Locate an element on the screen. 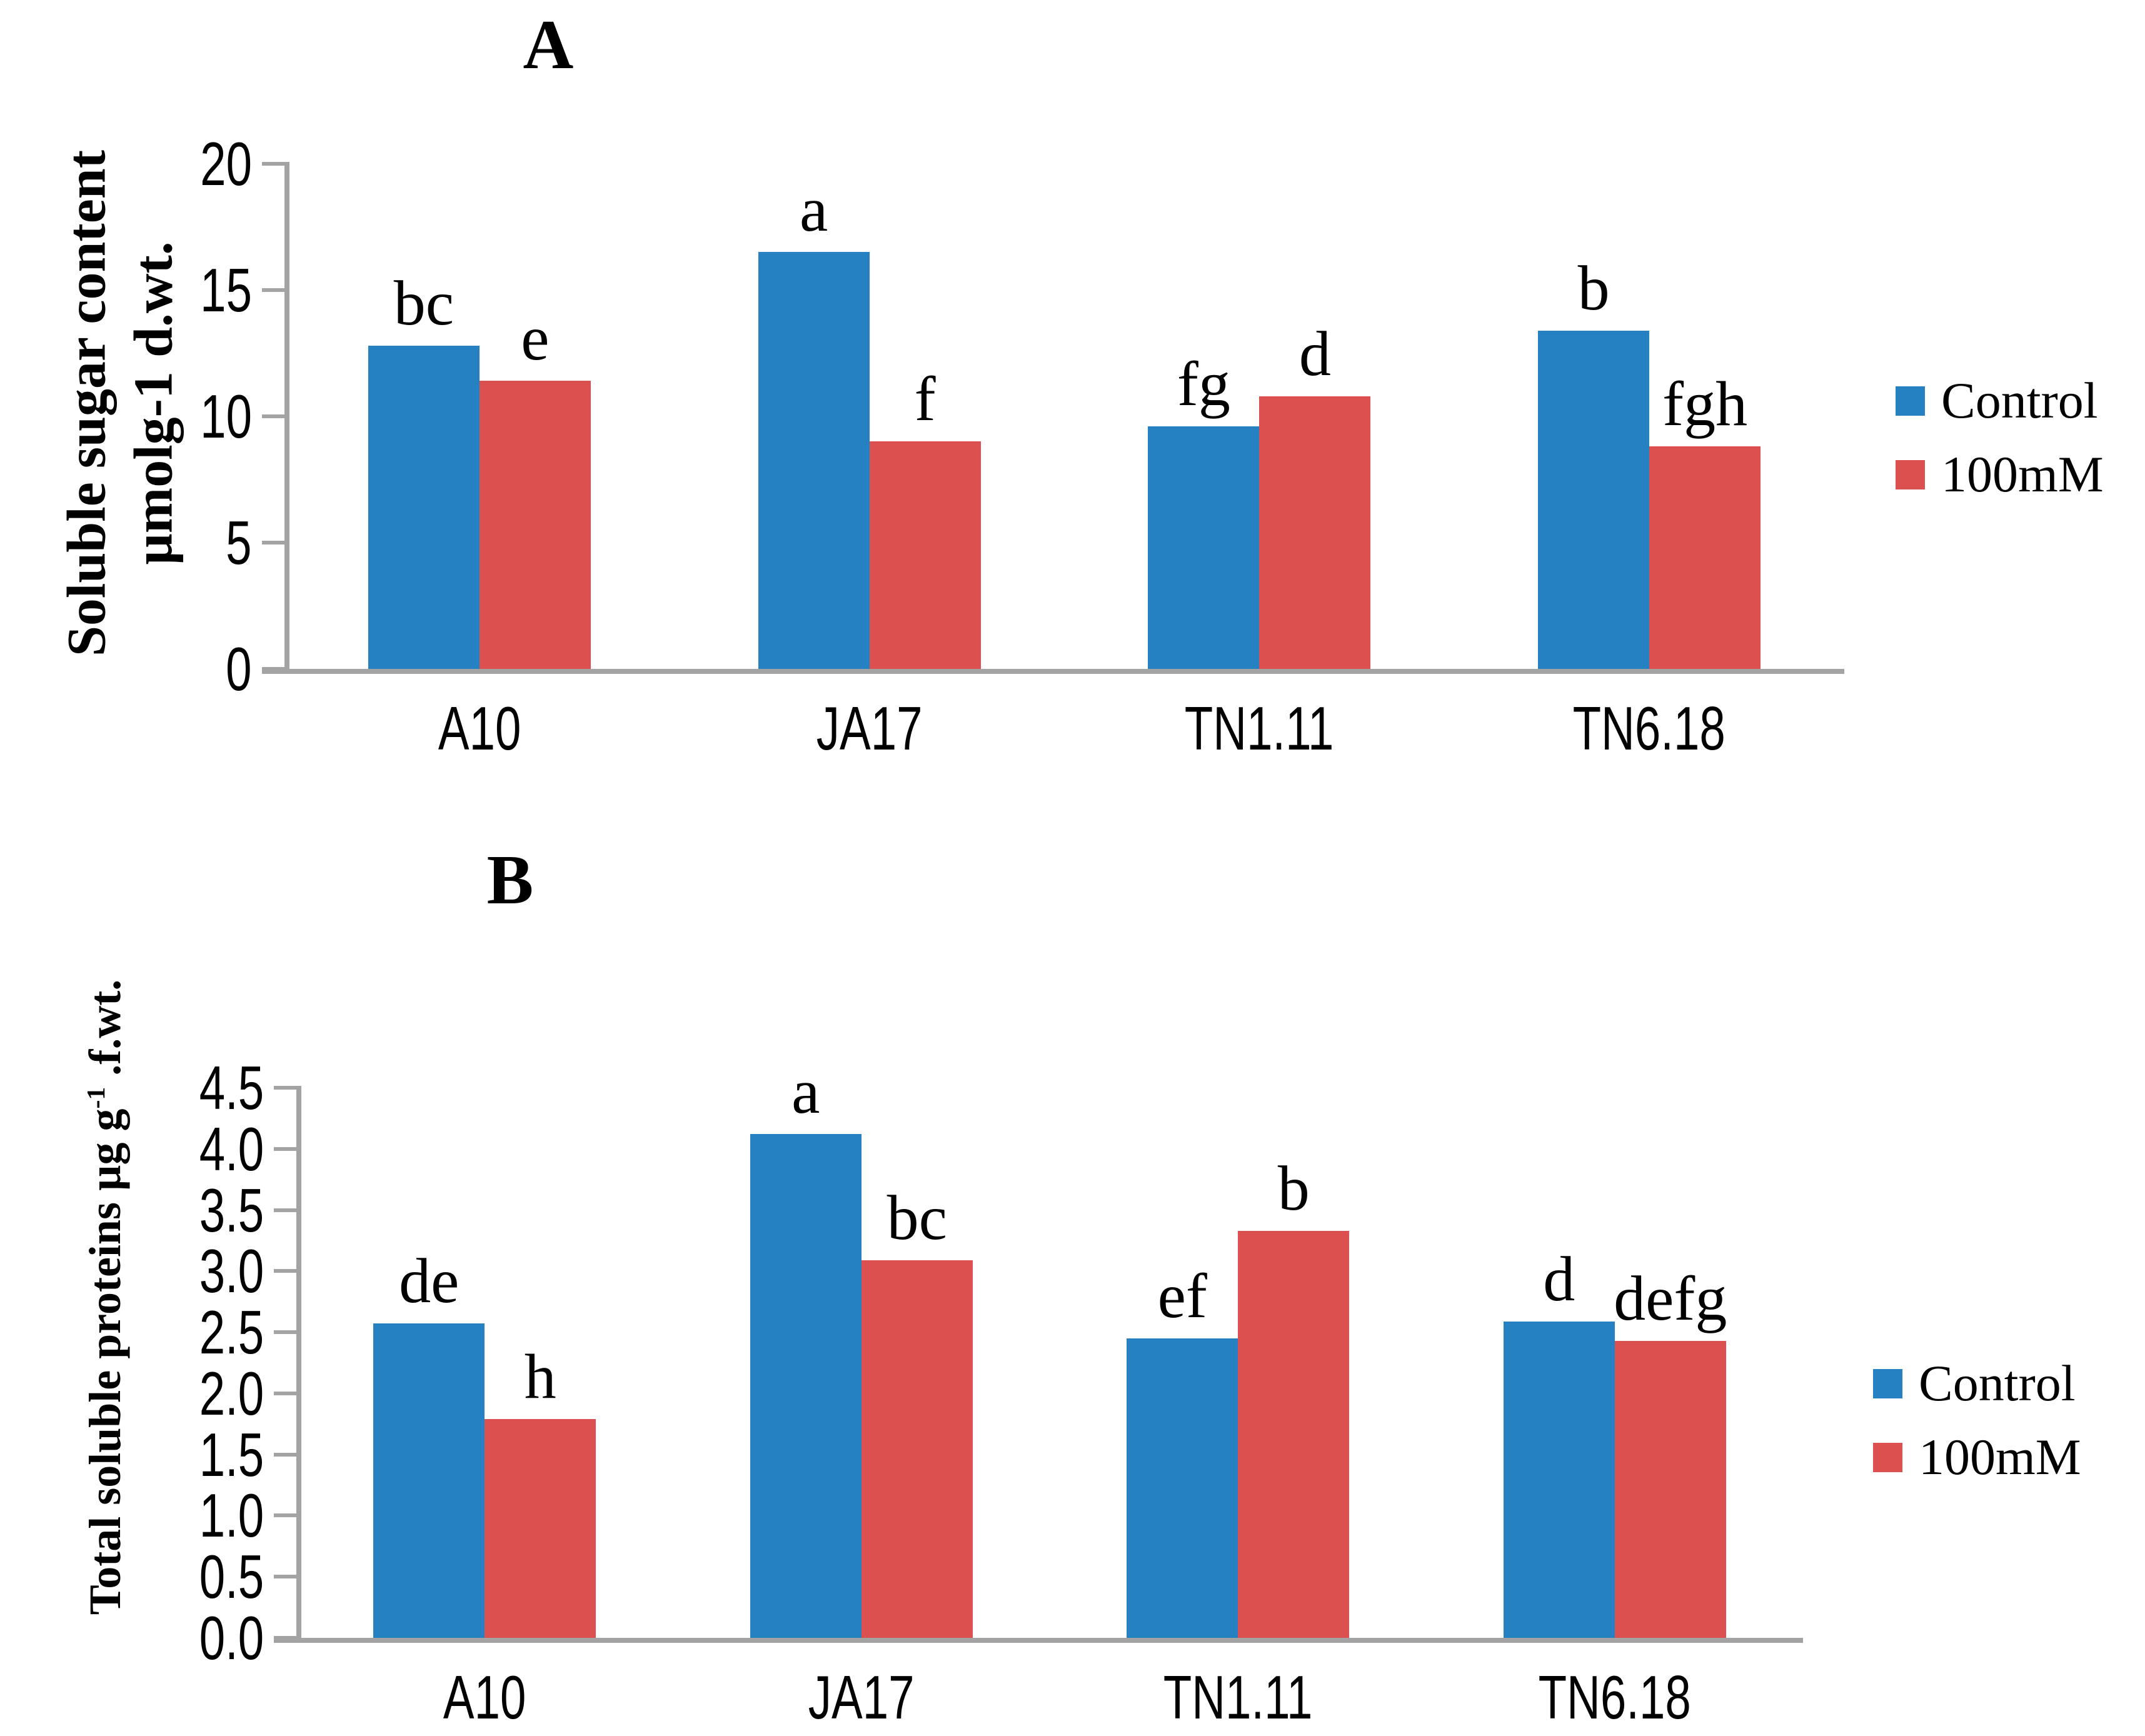  panel-a-title: A is located at coordinates (548, 45).